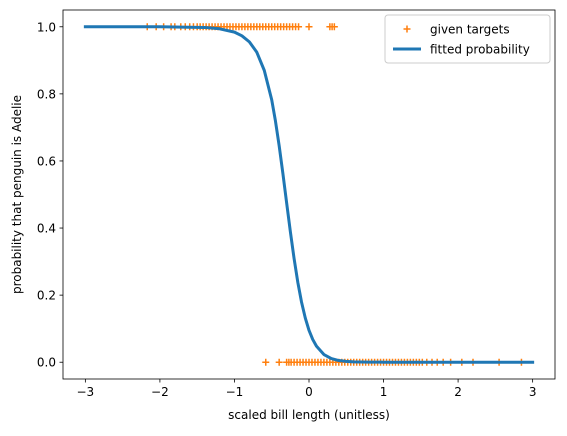  What do you see at coordinates (46, 27) in the screenshot?
I see `y-tick-label: 1.0` at bounding box center [46, 27].